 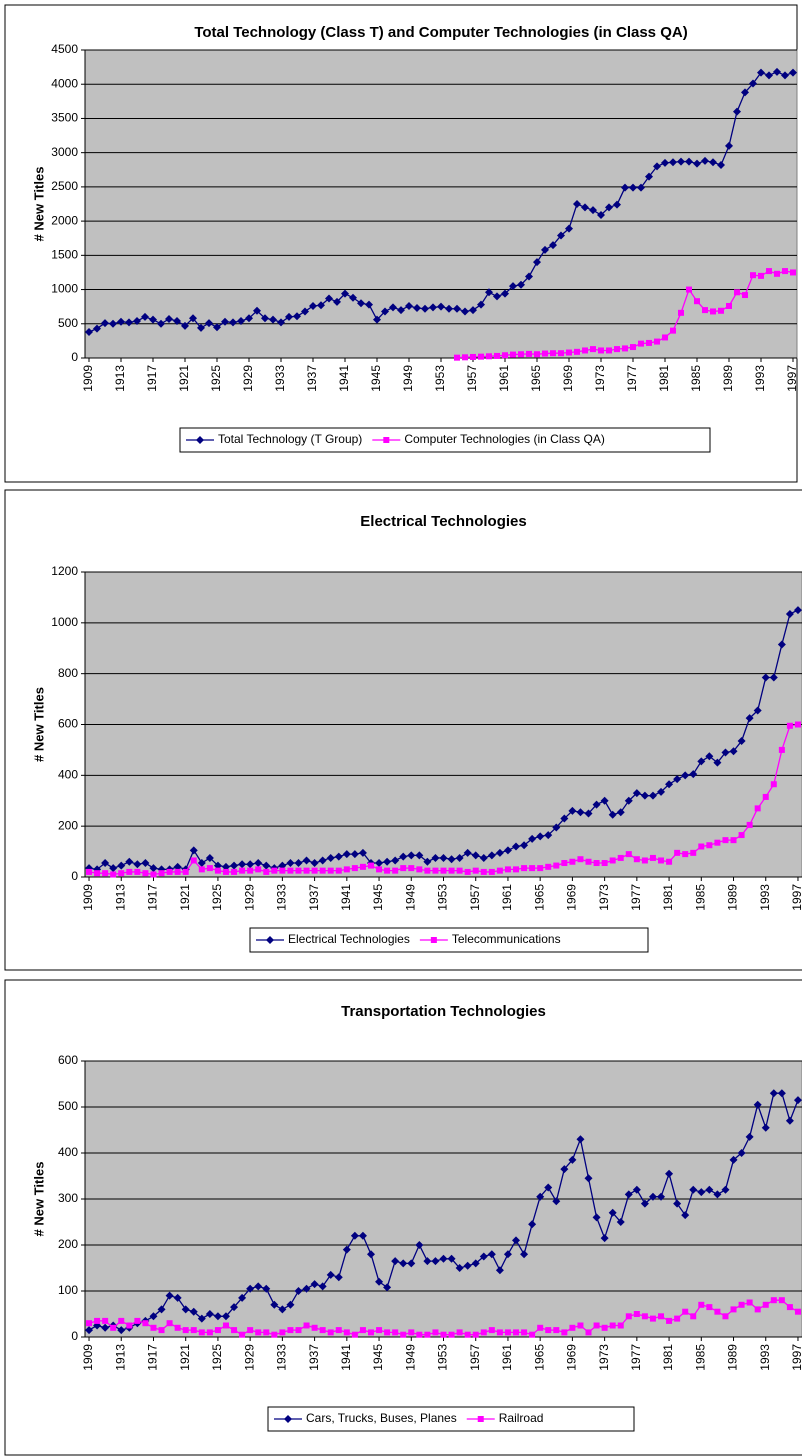 What do you see at coordinates (88, 1357) in the screenshot?
I see `x-tick-label: 1909` at bounding box center [88, 1357].